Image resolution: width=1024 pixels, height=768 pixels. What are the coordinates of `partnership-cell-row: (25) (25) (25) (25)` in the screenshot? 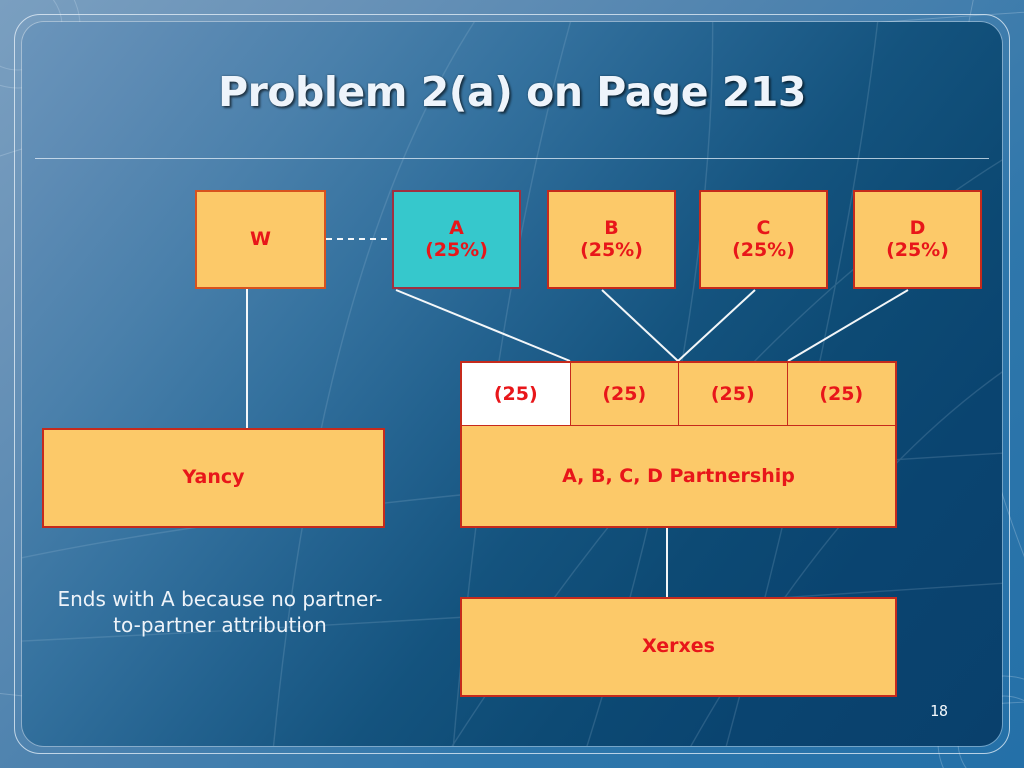 It's located at (678, 394).